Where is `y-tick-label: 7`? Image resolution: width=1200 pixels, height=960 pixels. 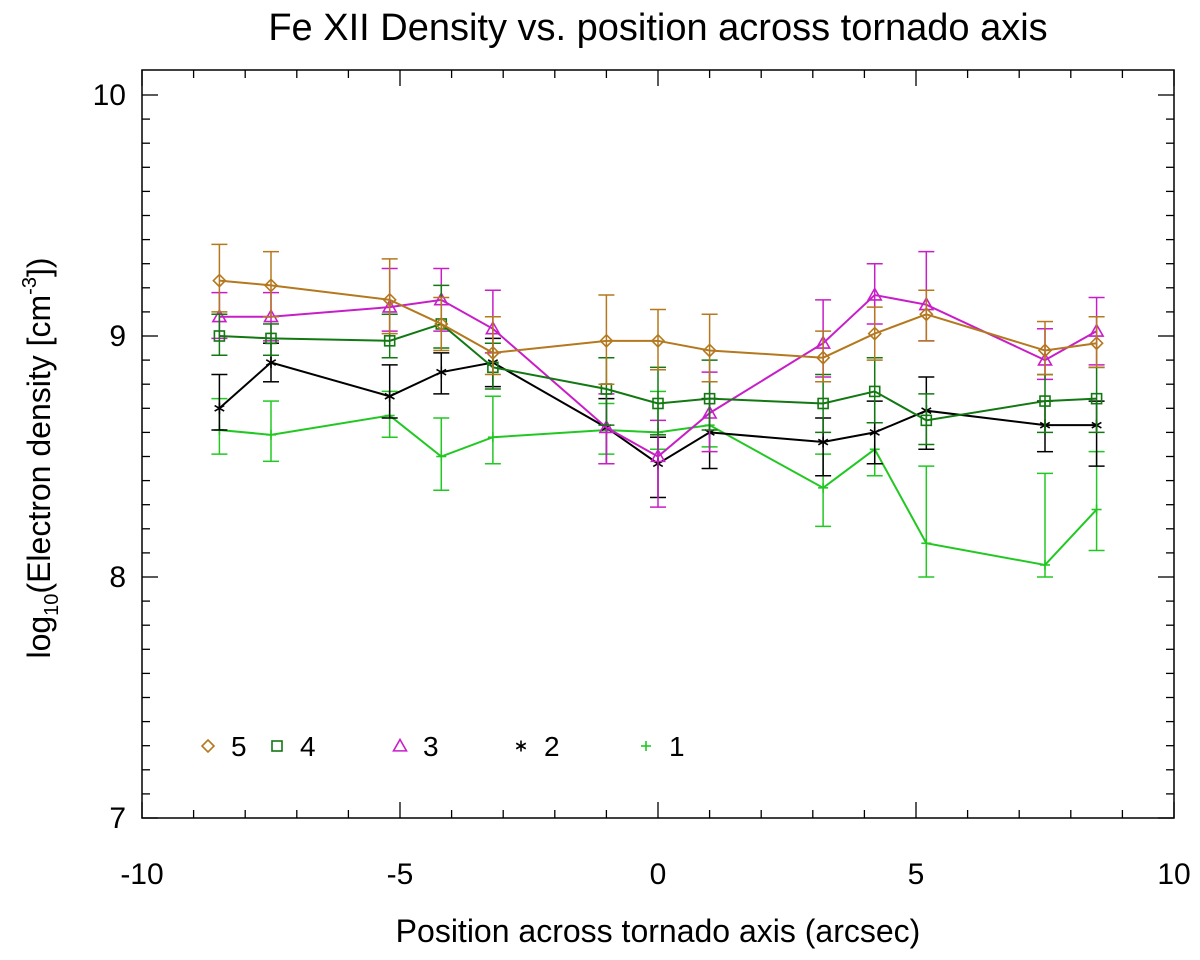 y-tick-label: 7 is located at coordinates (117, 818).